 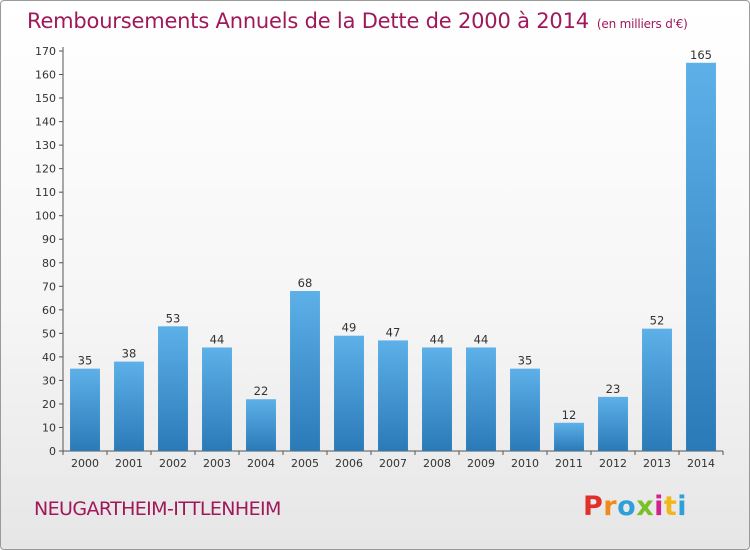 I want to click on bar-value-label: 52, so click(x=657, y=321).